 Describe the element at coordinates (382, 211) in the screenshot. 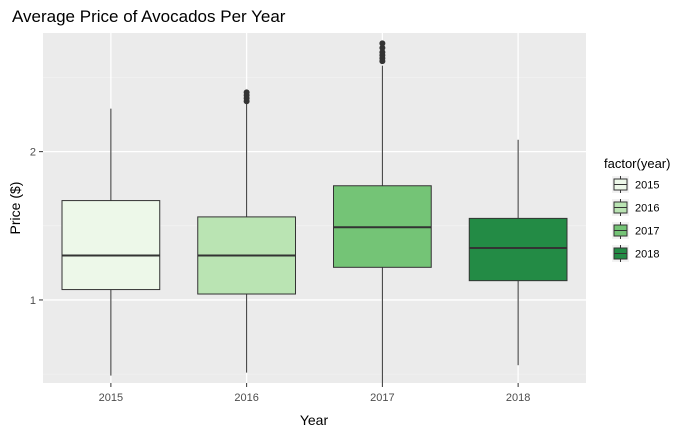

I see `box-2017` at that location.